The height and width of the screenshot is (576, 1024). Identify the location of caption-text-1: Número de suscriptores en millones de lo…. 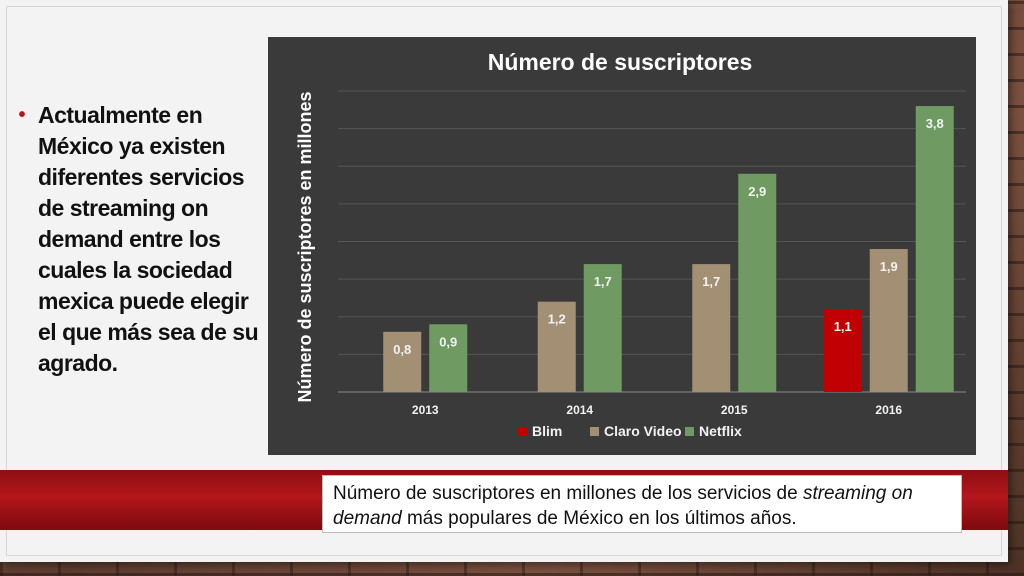
(568, 493).